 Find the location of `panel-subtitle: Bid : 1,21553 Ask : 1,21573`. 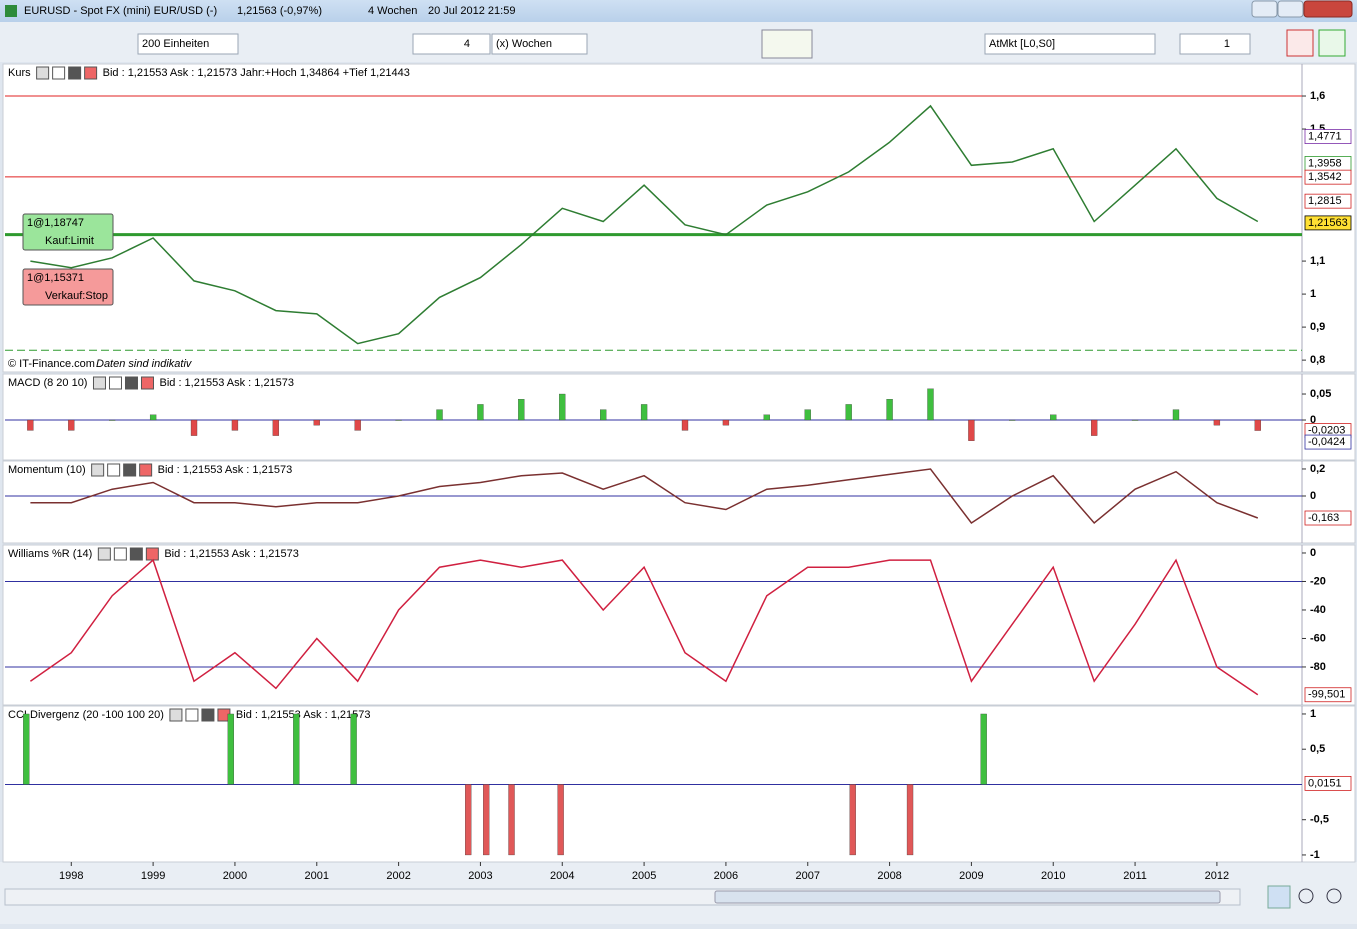

panel-subtitle: Bid : 1,21553 Ask : 1,21573 is located at coordinates (226, 383).